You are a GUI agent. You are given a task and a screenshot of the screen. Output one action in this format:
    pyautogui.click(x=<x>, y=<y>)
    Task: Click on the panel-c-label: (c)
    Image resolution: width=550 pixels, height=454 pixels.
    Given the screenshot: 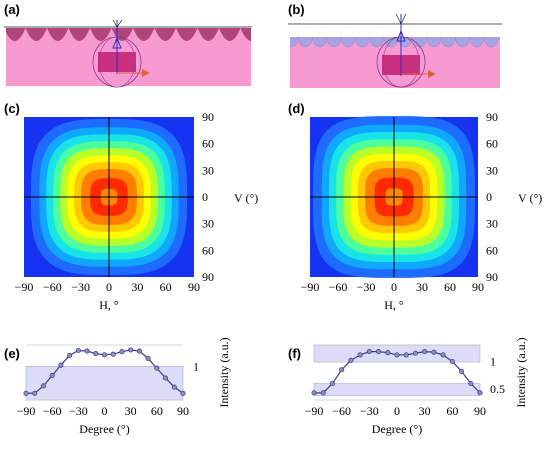 What is the action you would take?
    pyautogui.click(x=12, y=108)
    